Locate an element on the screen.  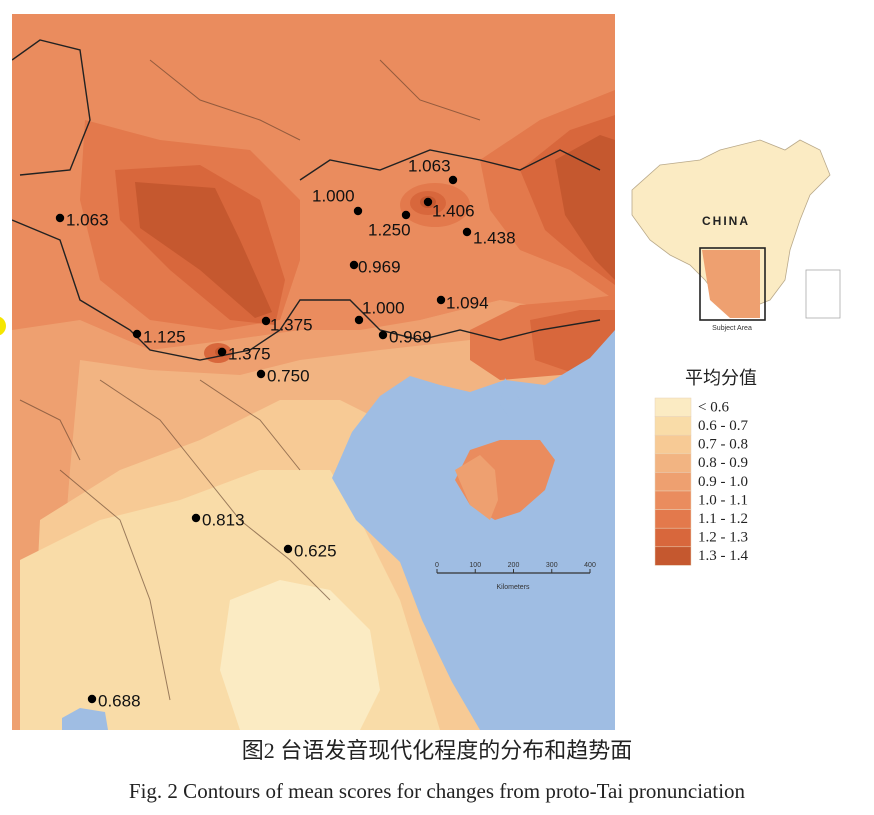
point-label: 1.125 is located at coordinates (164, 336).